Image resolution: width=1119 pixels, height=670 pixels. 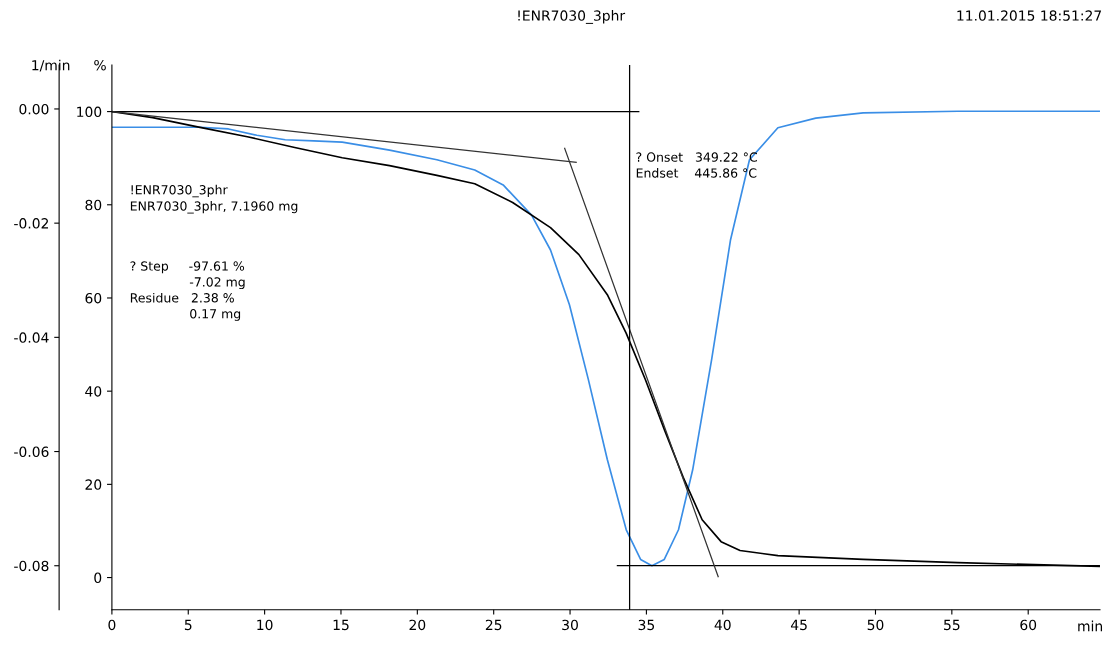 I want to click on chart-title: !ENR7030_3phr, so click(x=572, y=17).